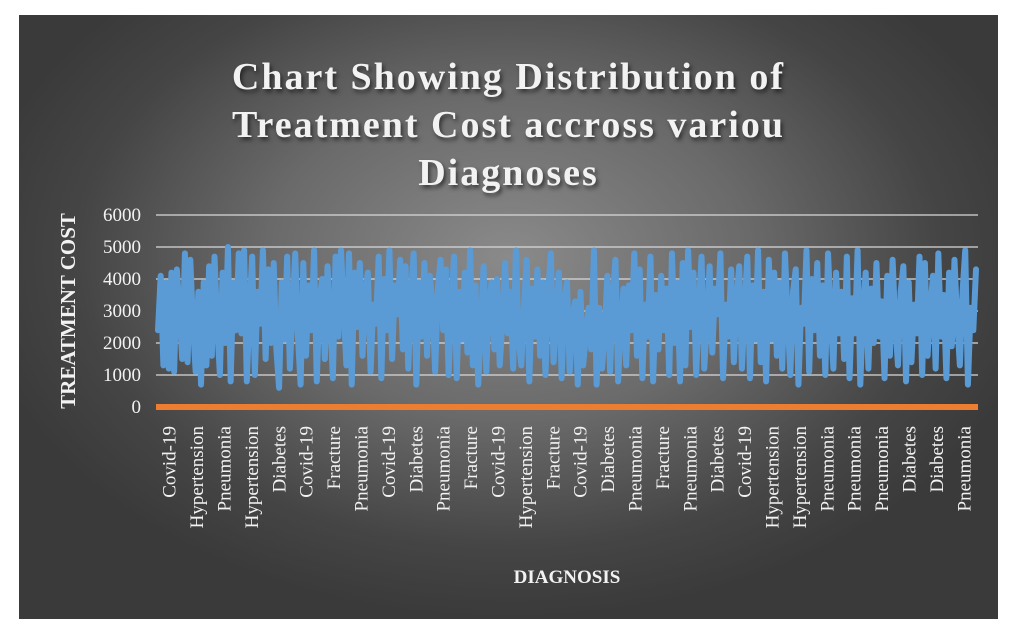 The width and height of the screenshot is (1020, 632). I want to click on chart-title-line-2: Treatment Cost accross variou, so click(508, 125).